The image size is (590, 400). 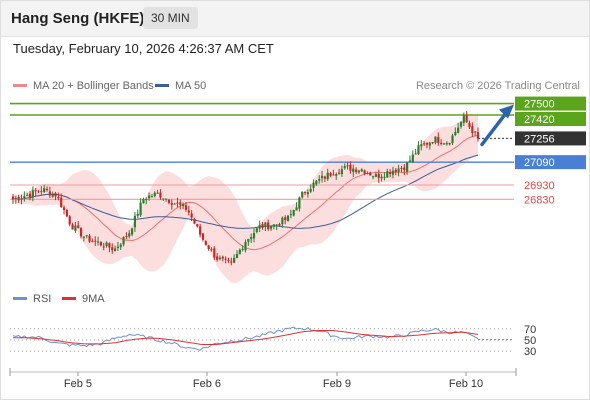 What do you see at coordinates (539, 105) in the screenshot?
I see `price-label-27500: 27500` at bounding box center [539, 105].